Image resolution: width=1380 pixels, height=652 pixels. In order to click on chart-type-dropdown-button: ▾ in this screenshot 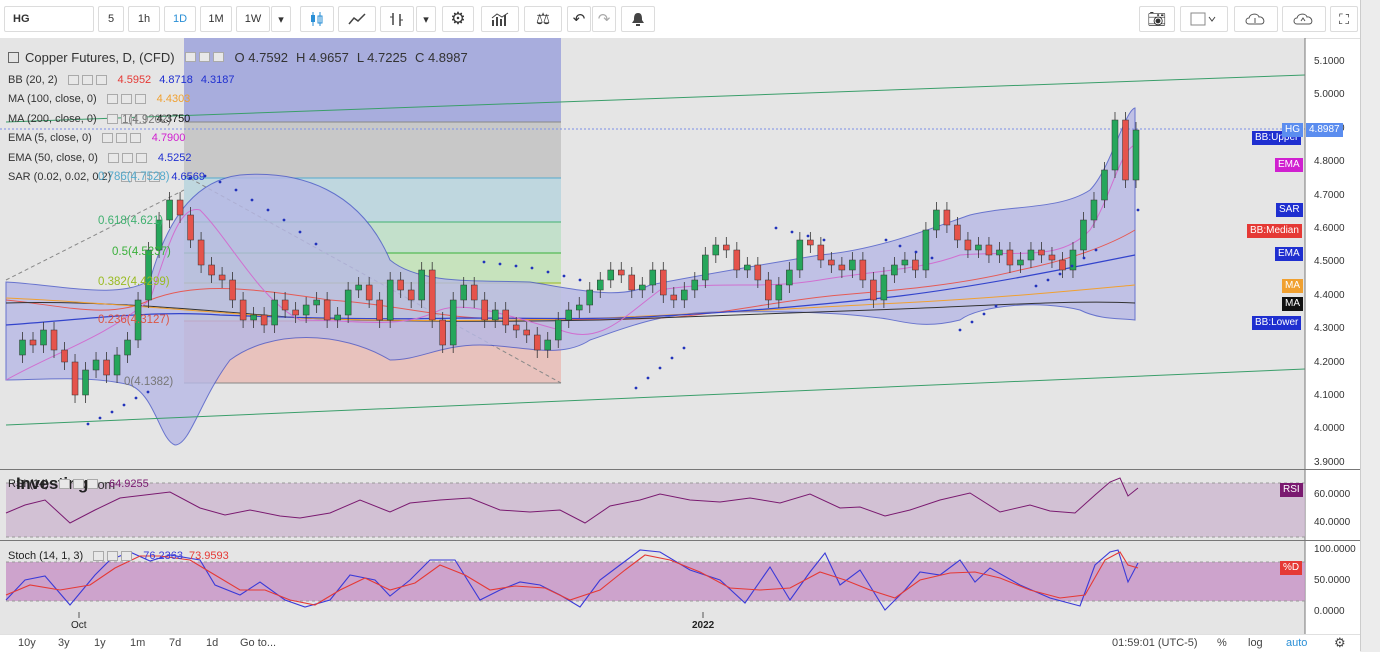, I will do `click(426, 19)`.